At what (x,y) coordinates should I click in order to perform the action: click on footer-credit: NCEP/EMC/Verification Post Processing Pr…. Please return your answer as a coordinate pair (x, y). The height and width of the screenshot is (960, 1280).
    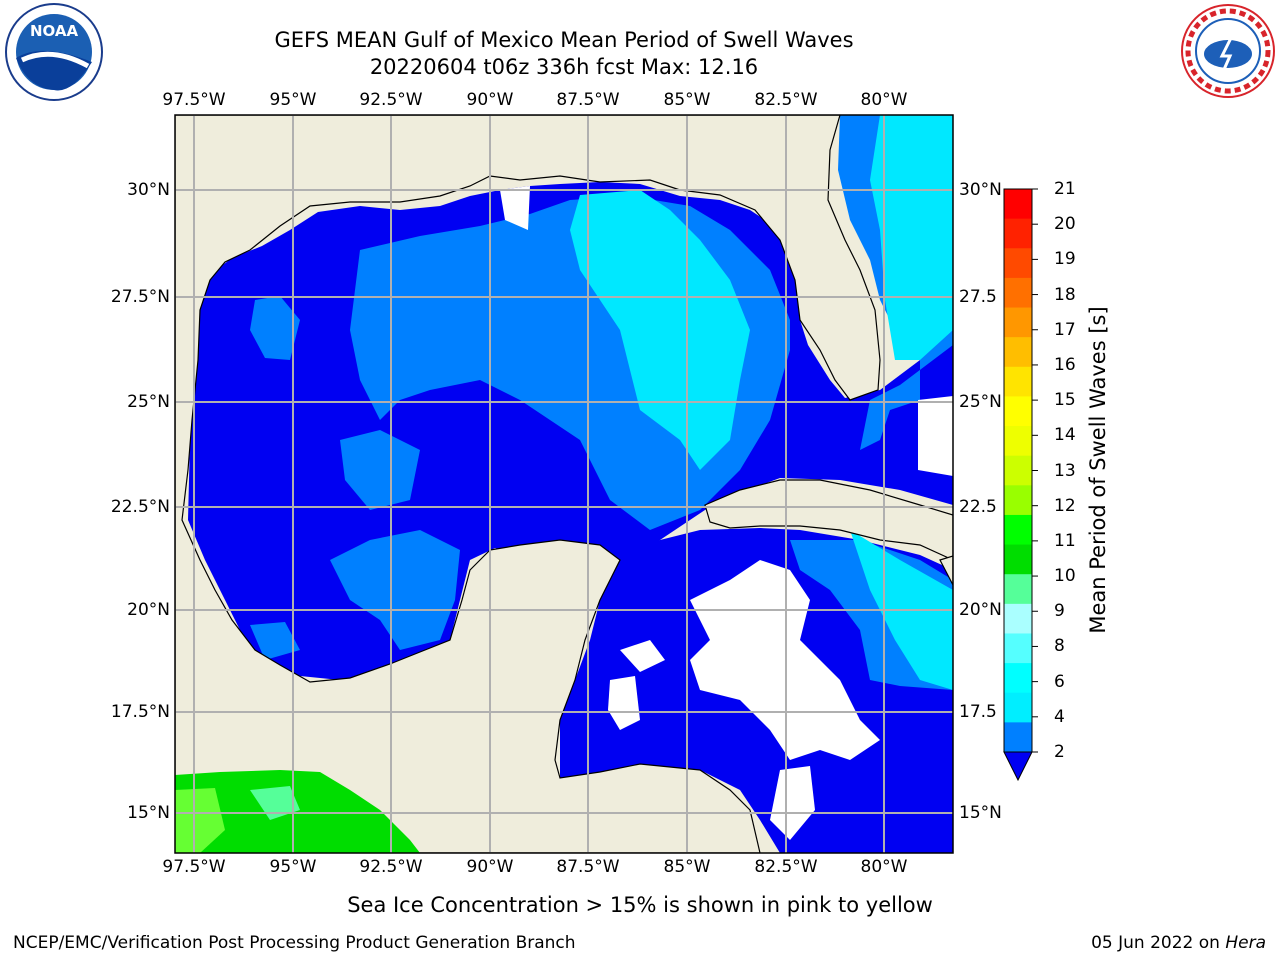
    Looking at the image, I should click on (294, 943).